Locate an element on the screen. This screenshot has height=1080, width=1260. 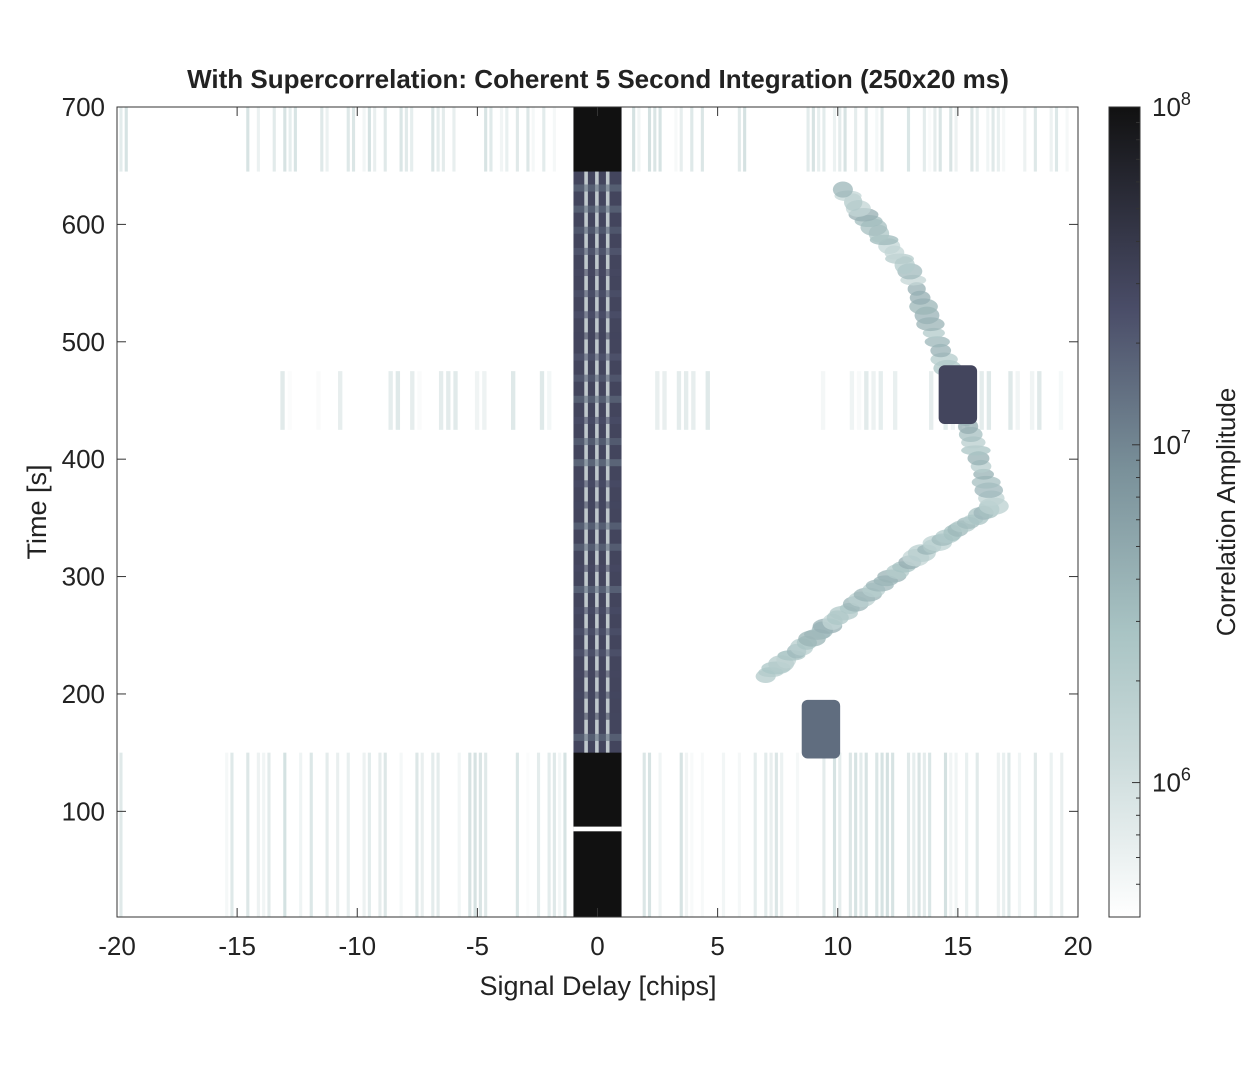
y-tick-label: 200 is located at coordinates (83, 694).